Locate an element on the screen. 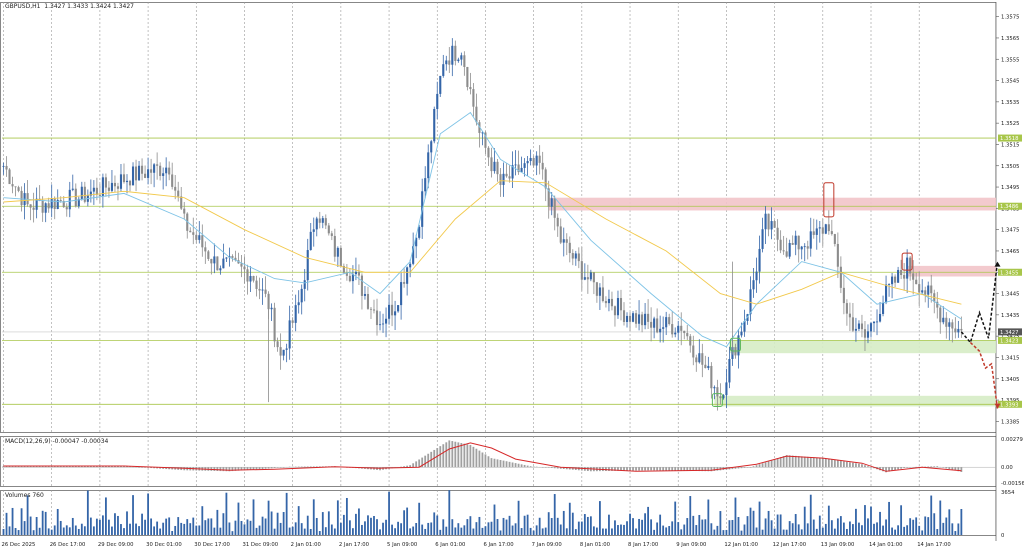  x-tick-label: 2 Jan 17:00 is located at coordinates (354, 545).